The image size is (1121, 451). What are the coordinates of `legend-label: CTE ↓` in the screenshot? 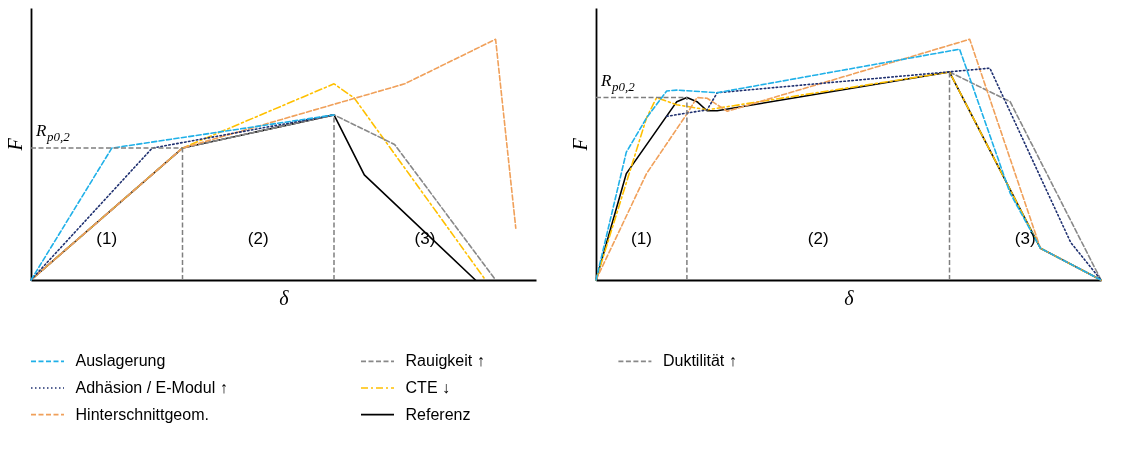 It's located at (427, 387).